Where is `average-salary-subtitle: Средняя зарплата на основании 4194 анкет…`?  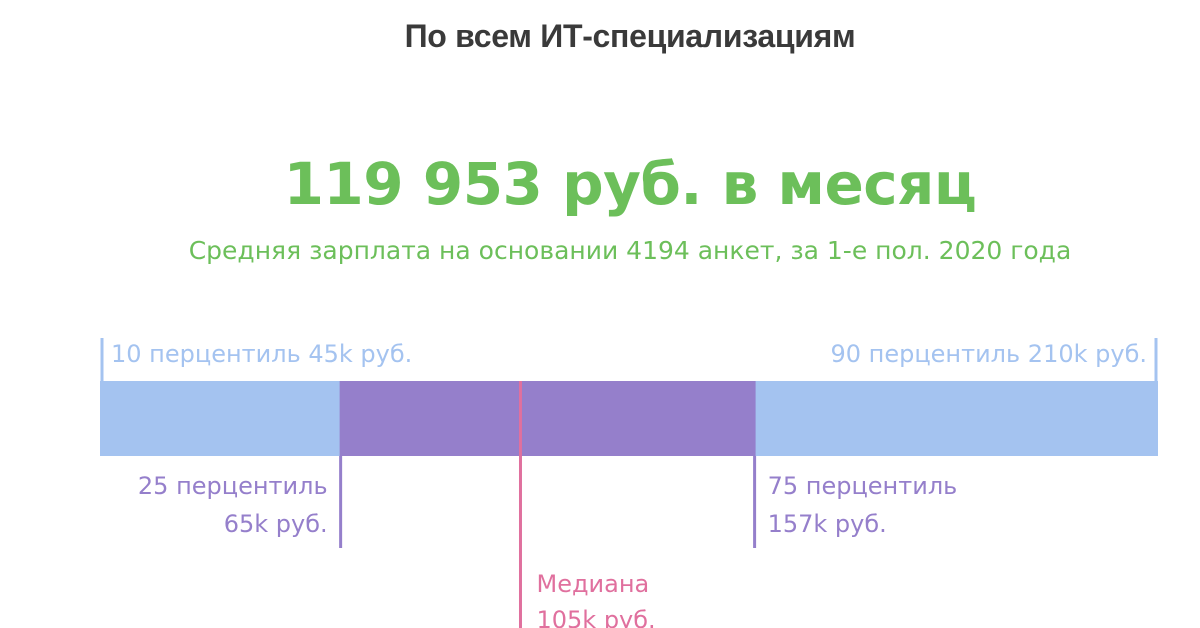
average-salary-subtitle: Средняя зарплата на основании 4194 анкет… is located at coordinates (630, 250).